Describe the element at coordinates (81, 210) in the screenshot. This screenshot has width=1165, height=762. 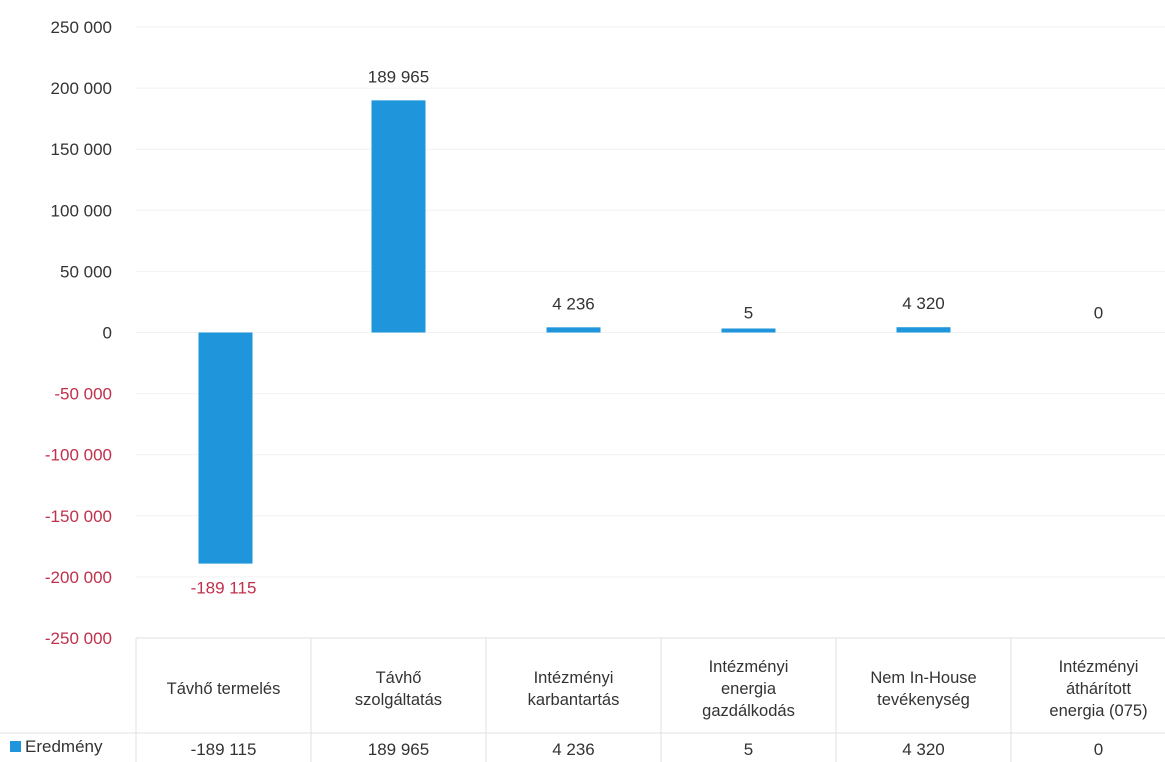
I see `y-tick-label: 100 000` at that location.